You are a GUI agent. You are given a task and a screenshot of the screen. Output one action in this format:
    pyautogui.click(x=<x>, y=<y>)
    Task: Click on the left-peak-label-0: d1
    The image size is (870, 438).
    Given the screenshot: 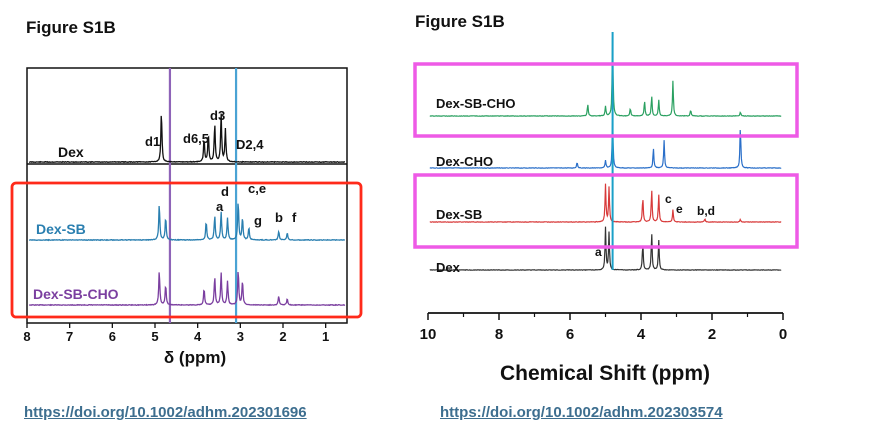 What is the action you would take?
    pyautogui.click(x=152, y=141)
    